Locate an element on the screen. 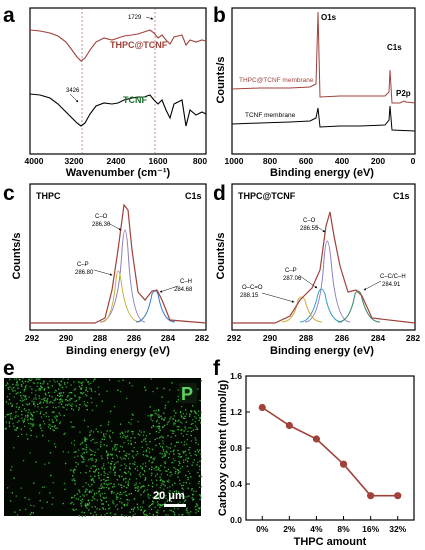  xps-peak-p2p: P2p is located at coordinates (403, 93).